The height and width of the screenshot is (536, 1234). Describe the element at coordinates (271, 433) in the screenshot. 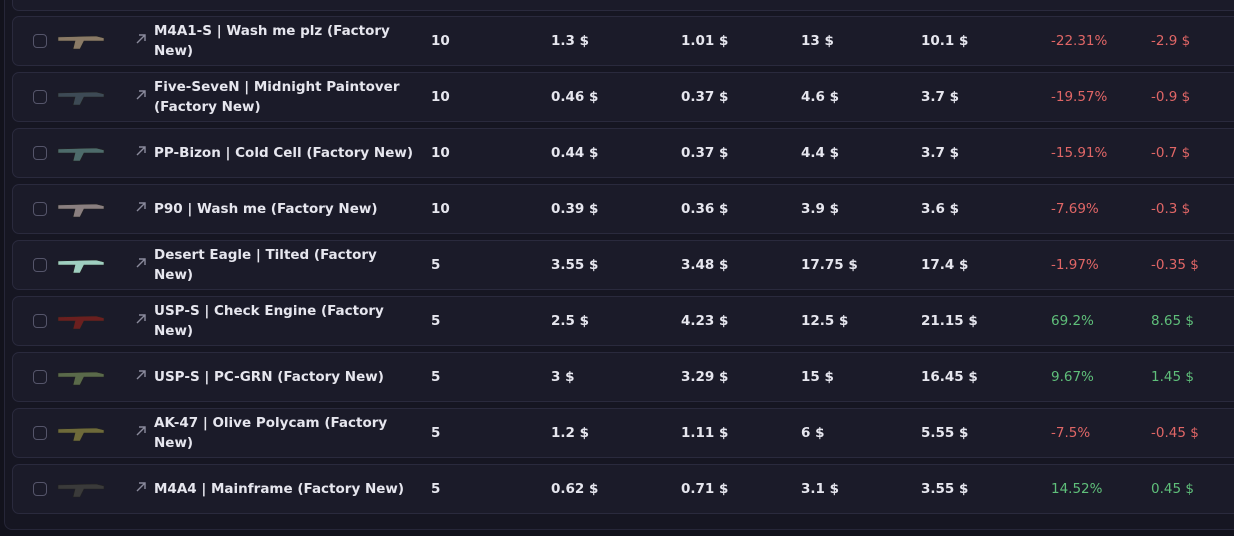

I see `item-name: AK-47 | Olive Polycam (Factory New)` at that location.